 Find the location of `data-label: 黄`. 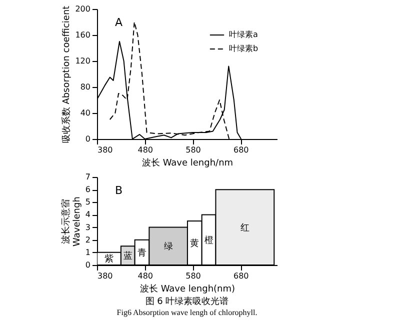

data-label: 黄 is located at coordinates (195, 243).